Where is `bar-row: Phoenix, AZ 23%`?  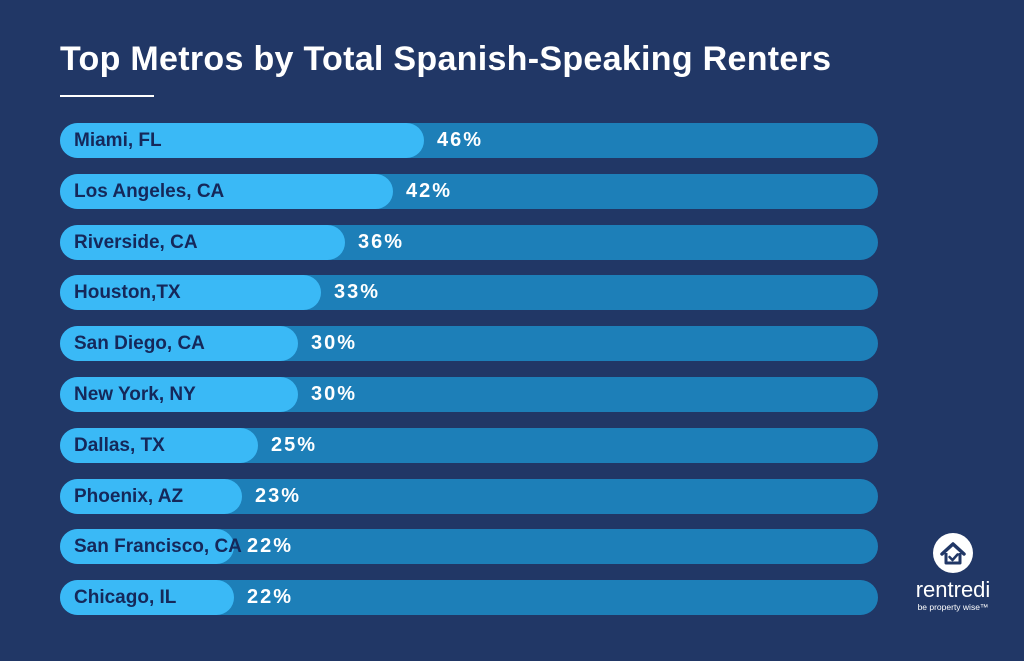 bar-row: Phoenix, AZ 23% is located at coordinates (469, 496).